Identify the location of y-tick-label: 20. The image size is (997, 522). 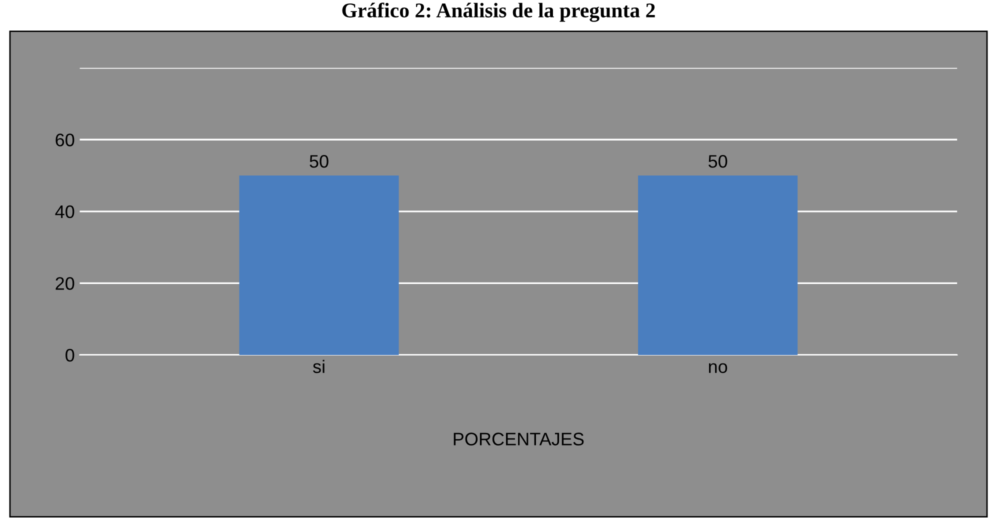
(65, 283).